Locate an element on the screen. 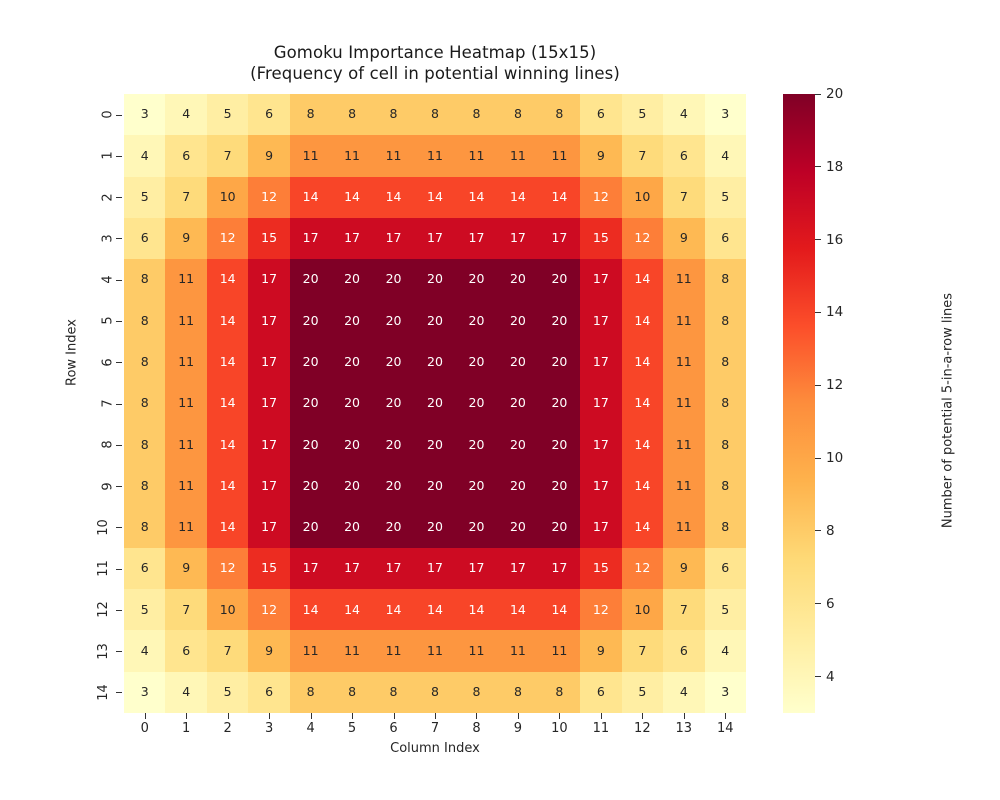 This screenshot has height=800, width=1000. heatmap-cell: 3 is located at coordinates (145, 115).